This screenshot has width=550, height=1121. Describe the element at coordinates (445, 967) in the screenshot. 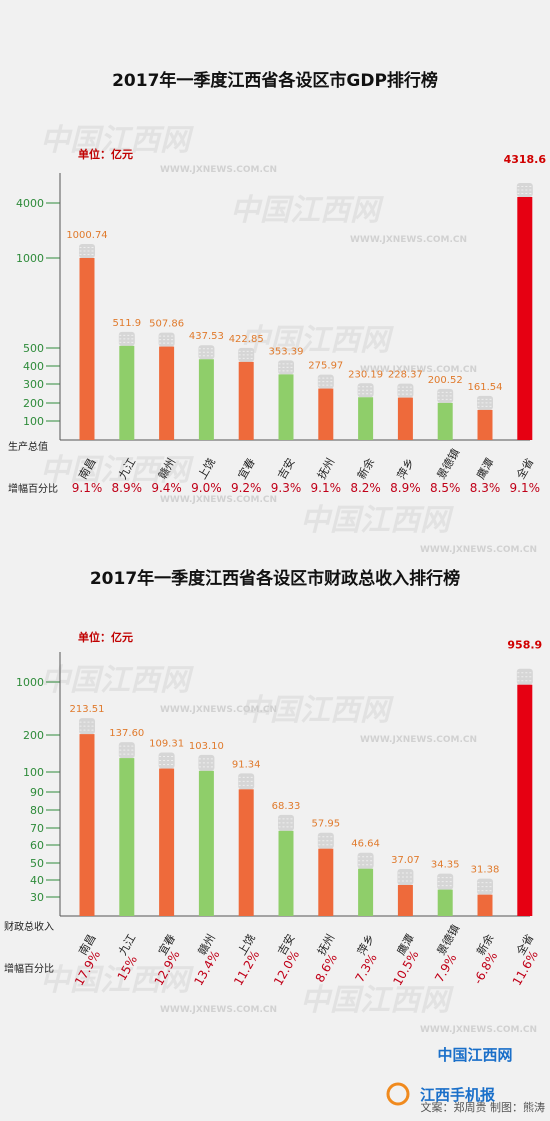

I see `growth-label: 7.9%` at that location.